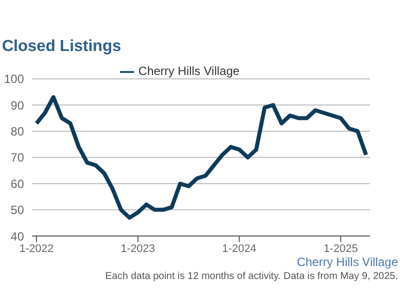 This screenshot has height=300, width=400. Describe the element at coordinates (347, 262) in the screenshot. I see `text: Cherry Hills Village` at that location.